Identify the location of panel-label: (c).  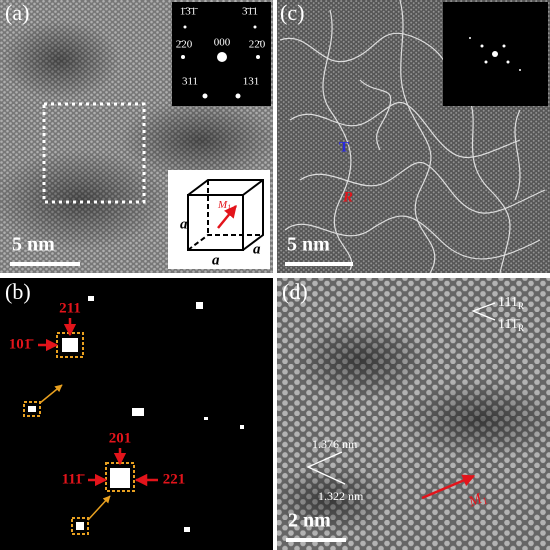
(292, 12).